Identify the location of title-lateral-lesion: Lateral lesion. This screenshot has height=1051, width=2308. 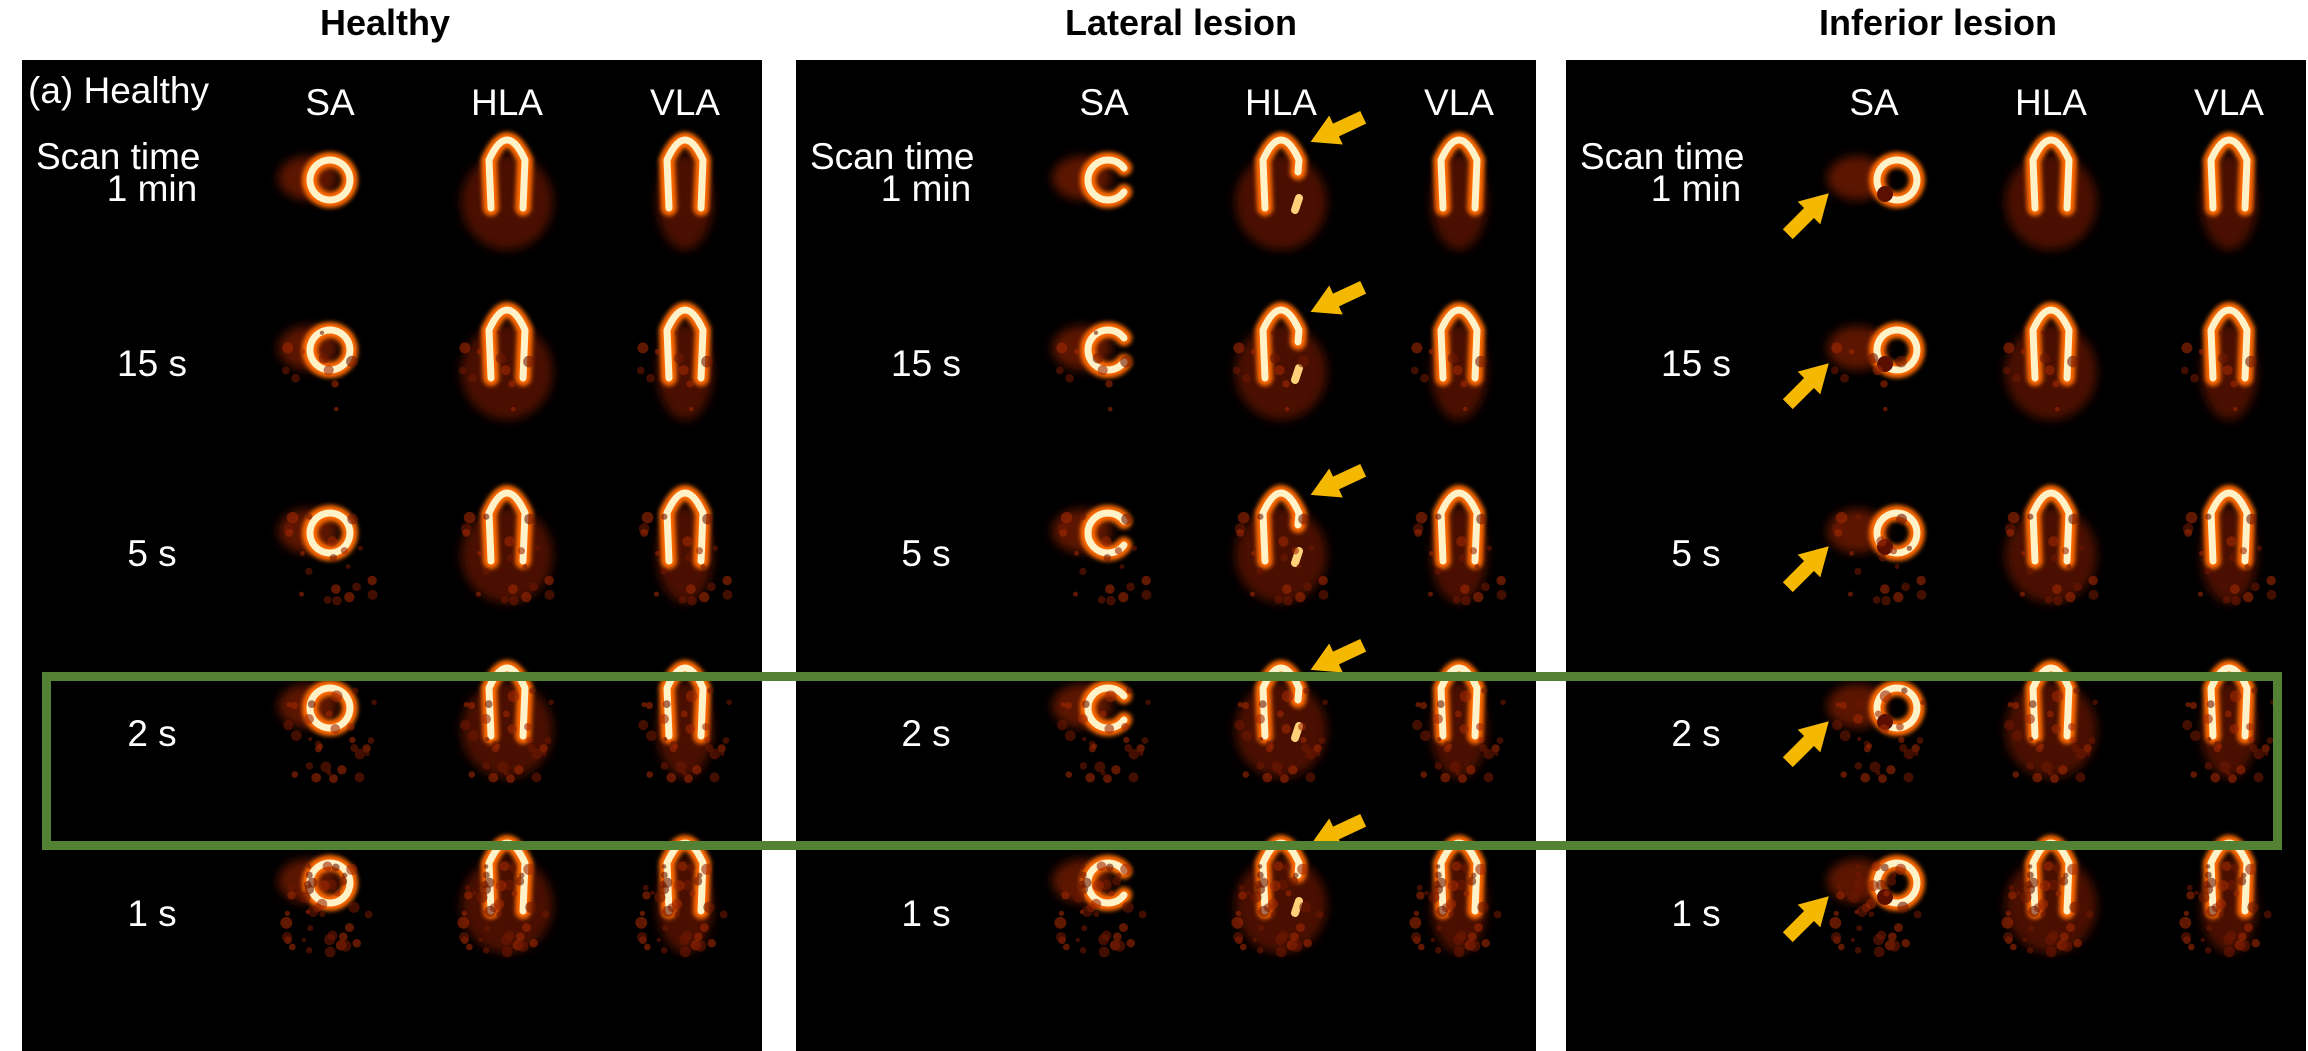
(1181, 22).